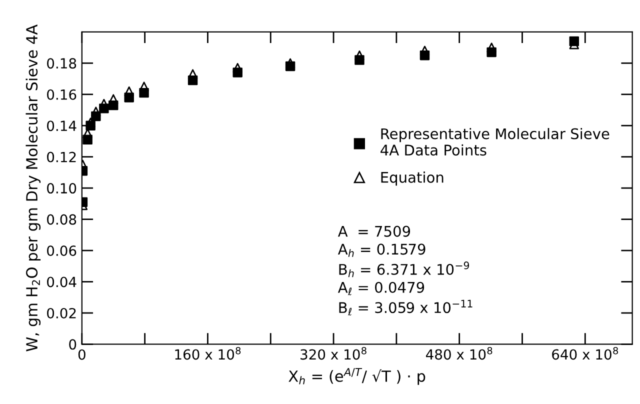 This screenshot has width=640, height=404. Describe the element at coordinates (33, 188) in the screenshot. I see `y-axis-title: W, gm H$_{2}$O per gm Dry Molecular Sieve 4A` at that location.